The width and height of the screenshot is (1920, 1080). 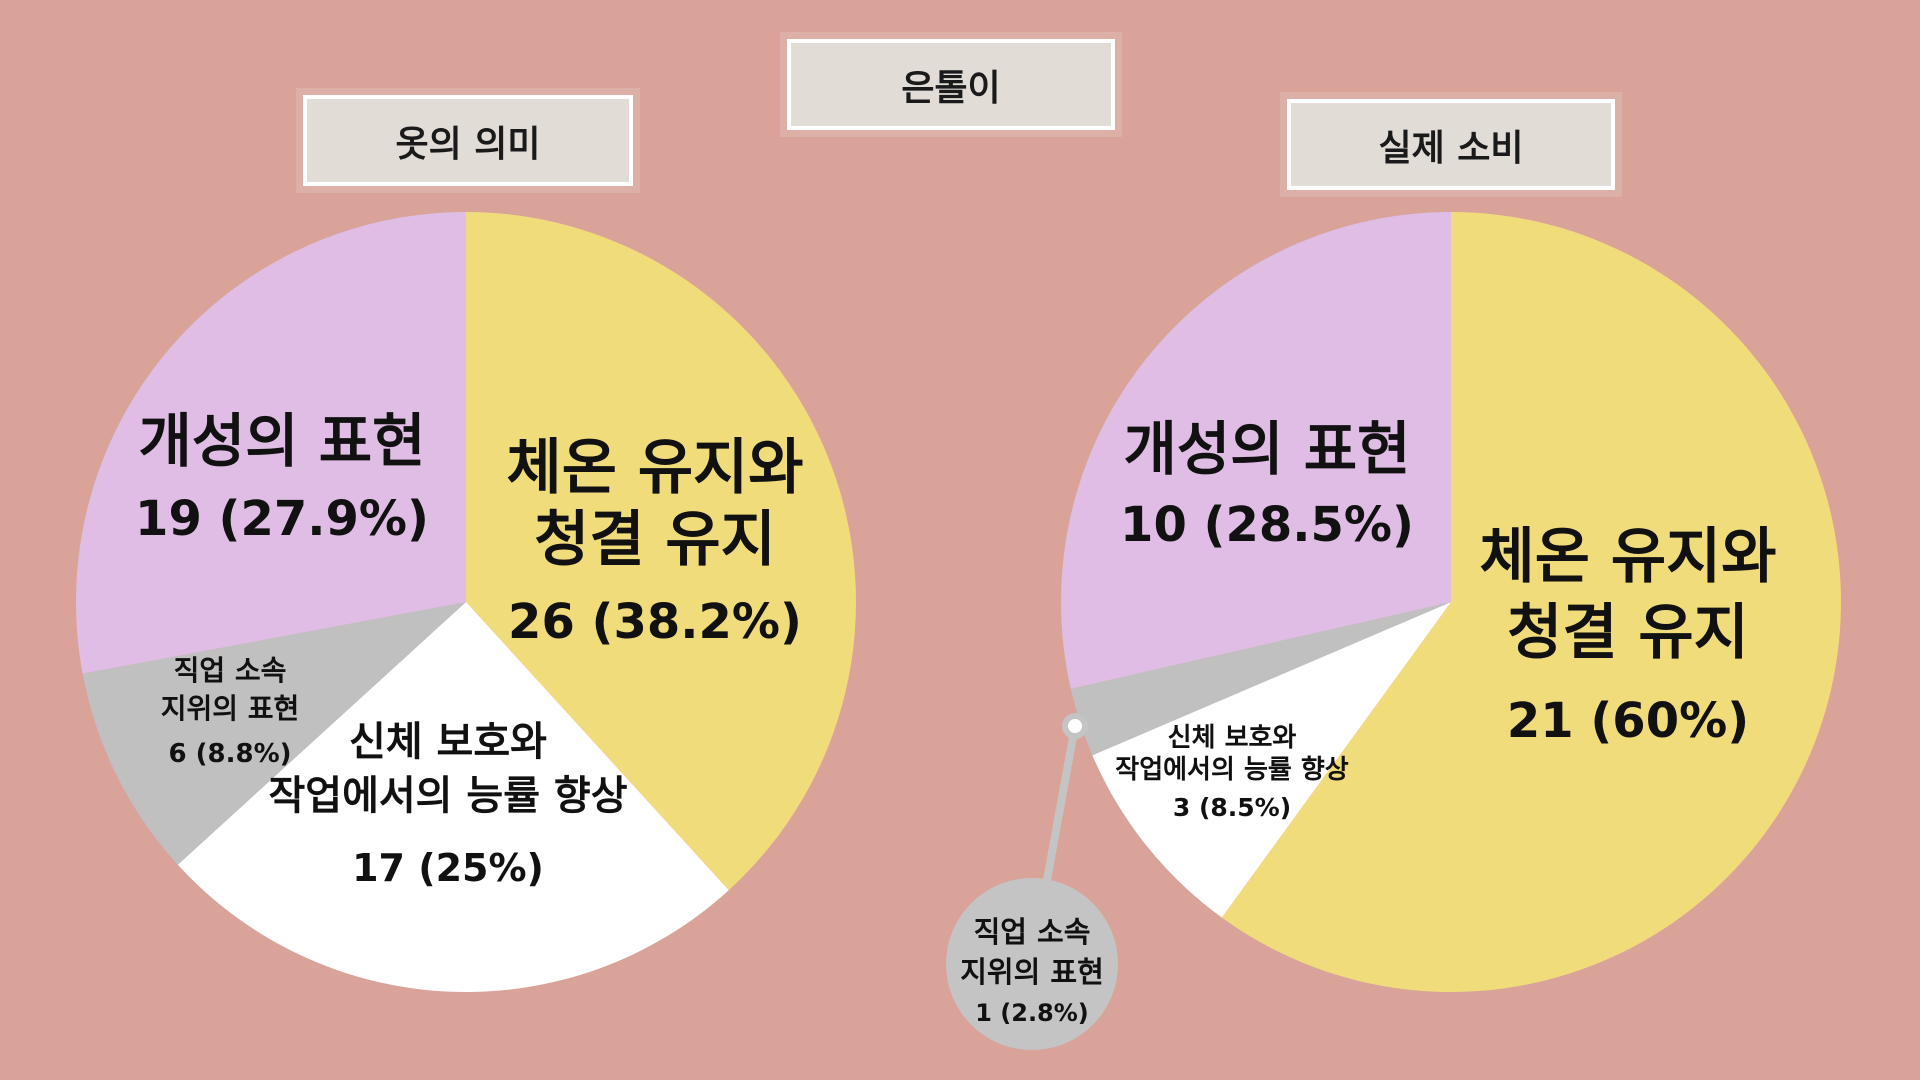 I want to click on pie-1-slice-2-value-label: 17 (25%), so click(x=448, y=868).